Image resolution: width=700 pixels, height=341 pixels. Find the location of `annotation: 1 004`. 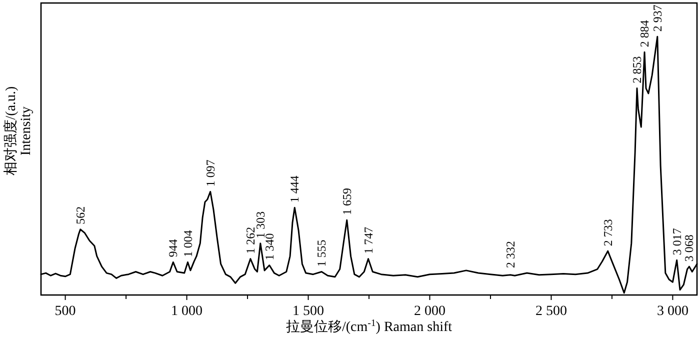

annotation: 1 004 is located at coordinates (187, 244).